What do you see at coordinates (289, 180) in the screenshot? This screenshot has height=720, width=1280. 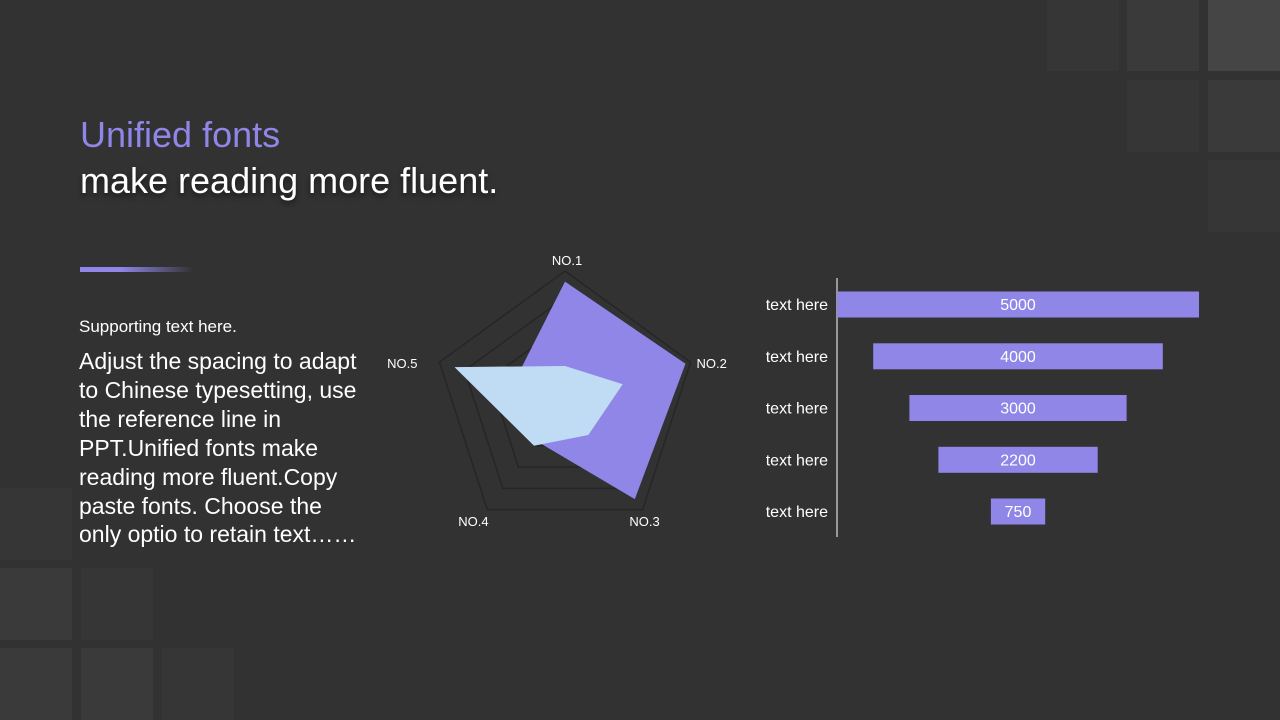 I see `title-line-2: make reading more fluent.` at bounding box center [289, 180].